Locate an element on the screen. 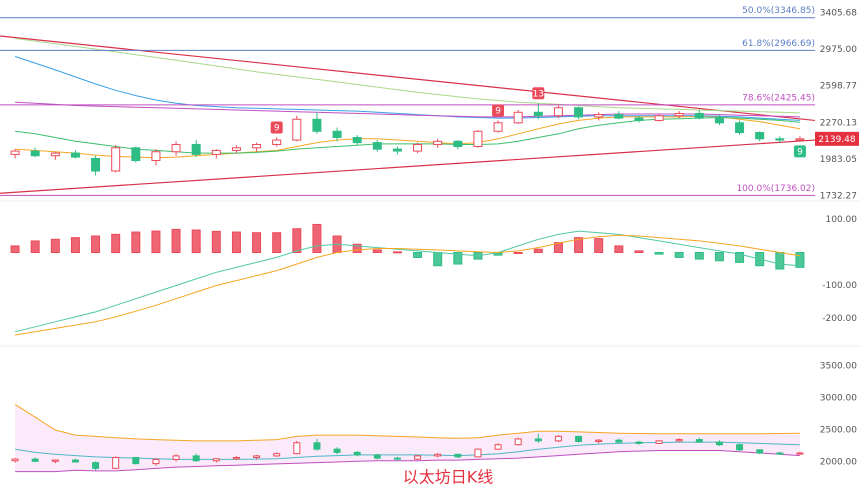  price-tag-bg is located at coordinates (837, 138).